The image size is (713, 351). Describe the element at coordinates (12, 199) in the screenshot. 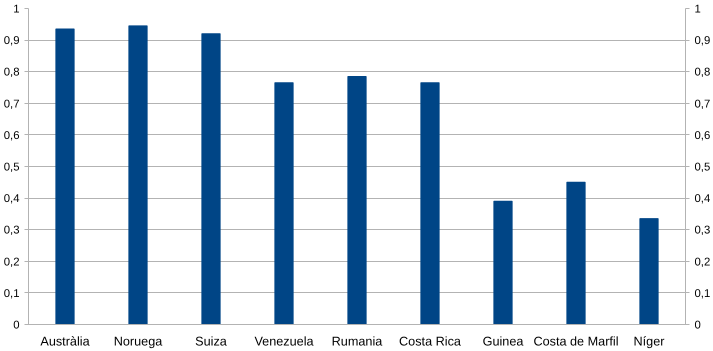

I see `y-tick-label: 0,4` at that location.